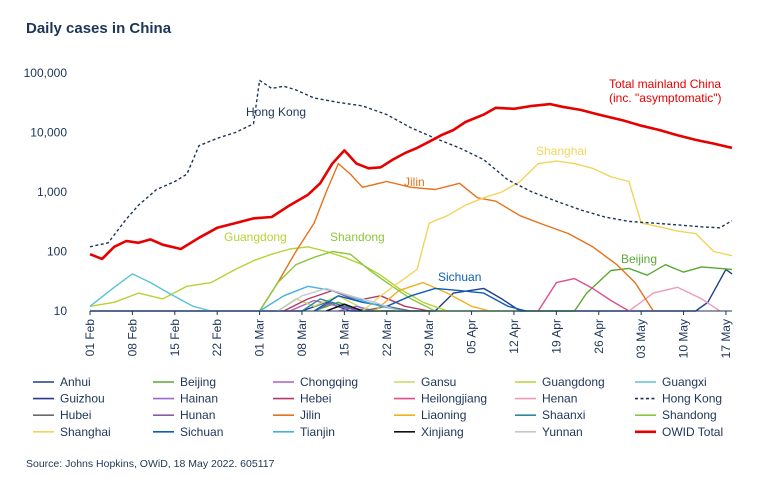 The height and width of the screenshot is (491, 770). Describe the element at coordinates (46, 73) in the screenshot. I see `y-tick-label: 100,000` at that location.